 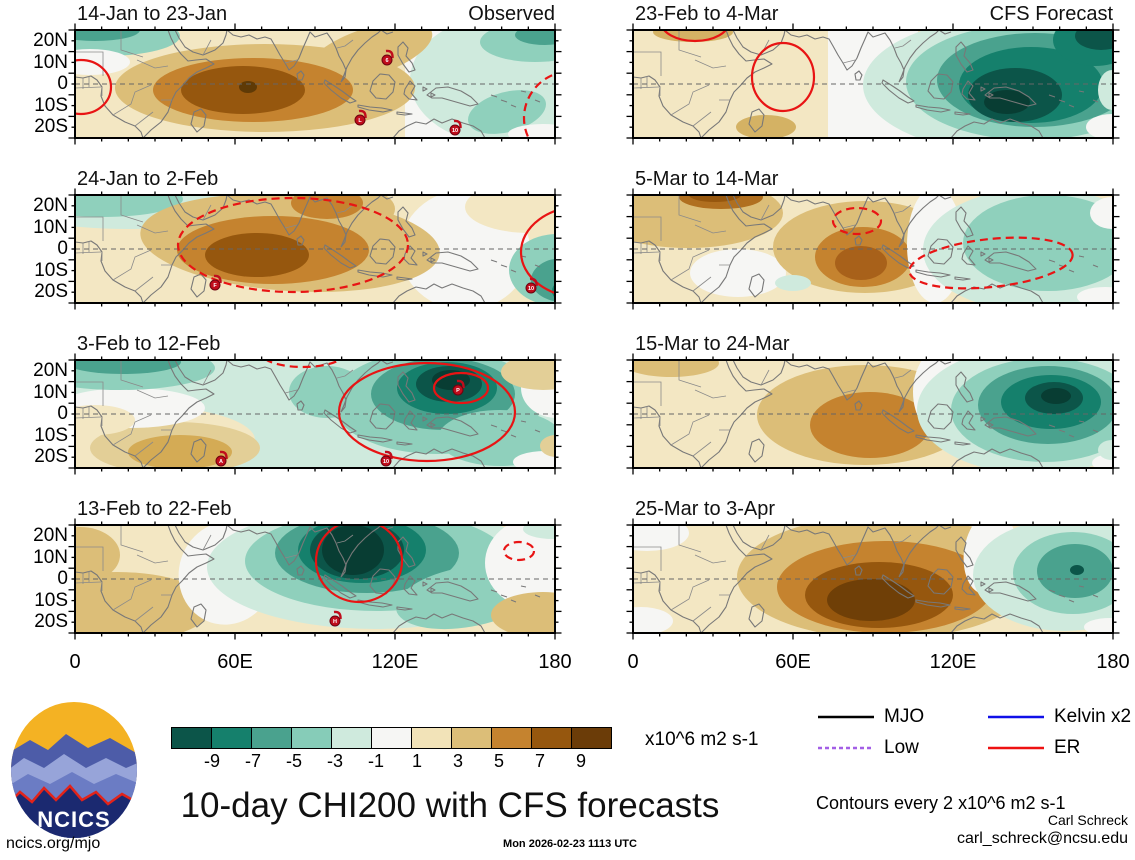 What do you see at coordinates (1058, 718) in the screenshot?
I see `legend-item-kelvin: Kelvin x2` at bounding box center [1058, 718].